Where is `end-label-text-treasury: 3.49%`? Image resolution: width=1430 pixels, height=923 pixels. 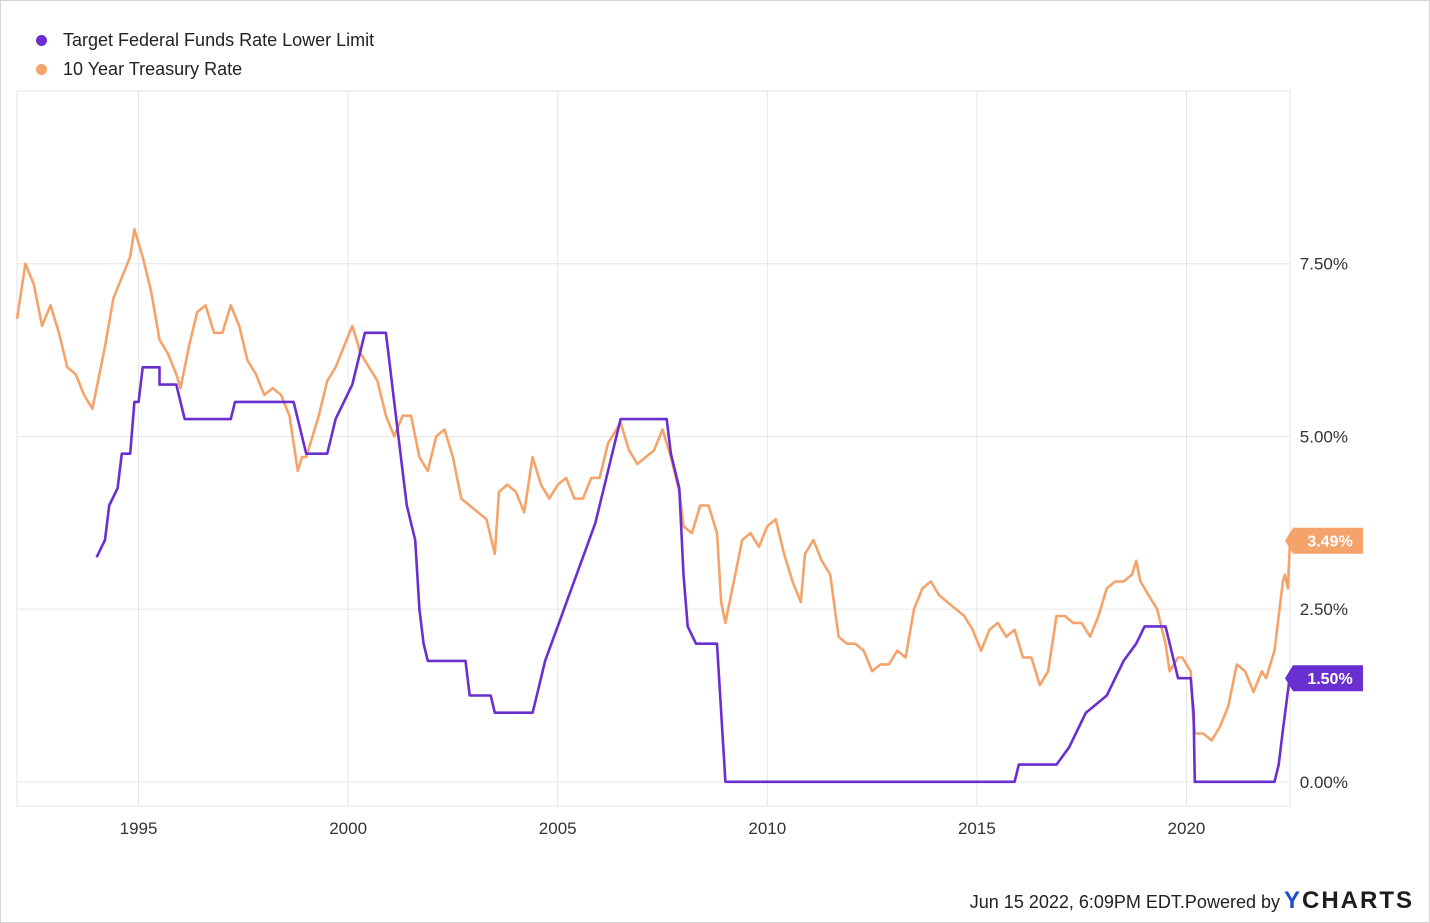
end-label-text-treasury: 3.49% is located at coordinates (1329, 542).